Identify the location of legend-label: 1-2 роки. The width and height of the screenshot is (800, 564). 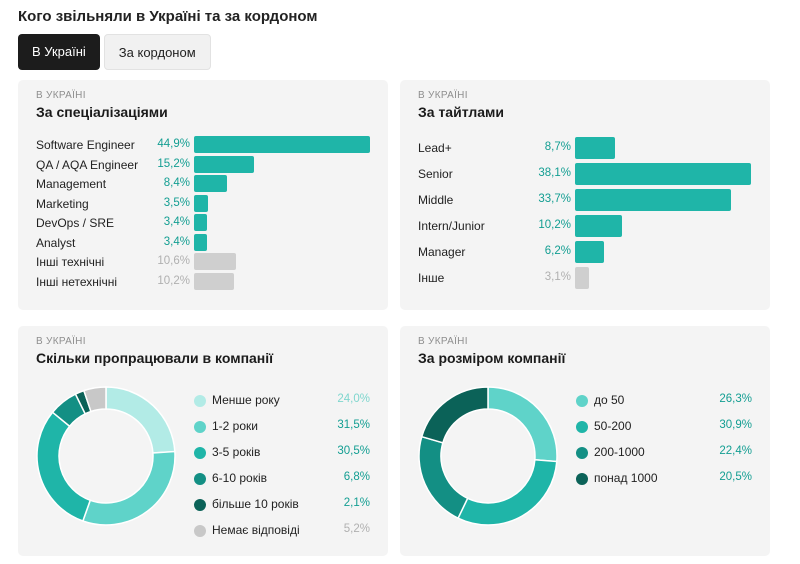
(235, 426).